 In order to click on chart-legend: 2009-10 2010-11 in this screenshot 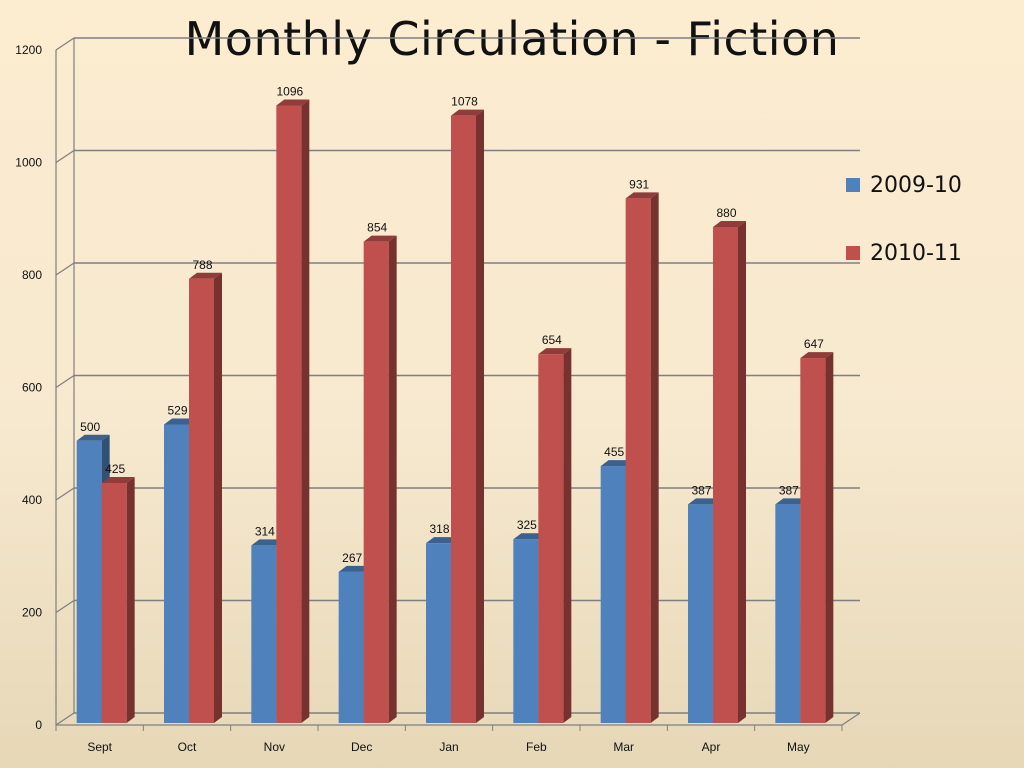, I will do `click(904, 236)`.